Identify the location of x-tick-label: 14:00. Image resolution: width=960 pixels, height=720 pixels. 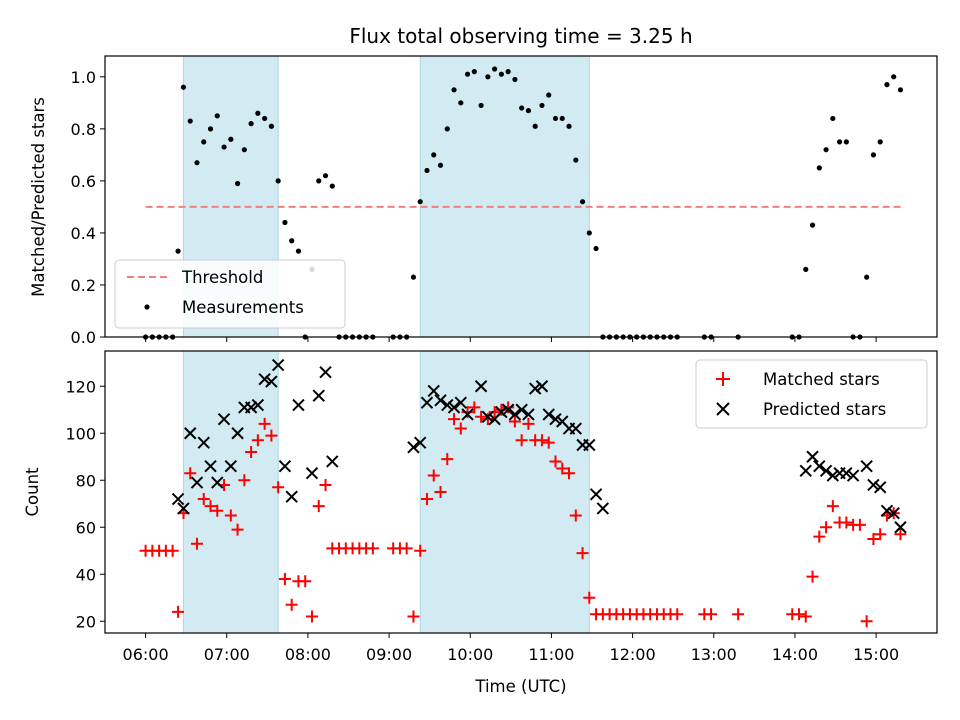
(795, 654).